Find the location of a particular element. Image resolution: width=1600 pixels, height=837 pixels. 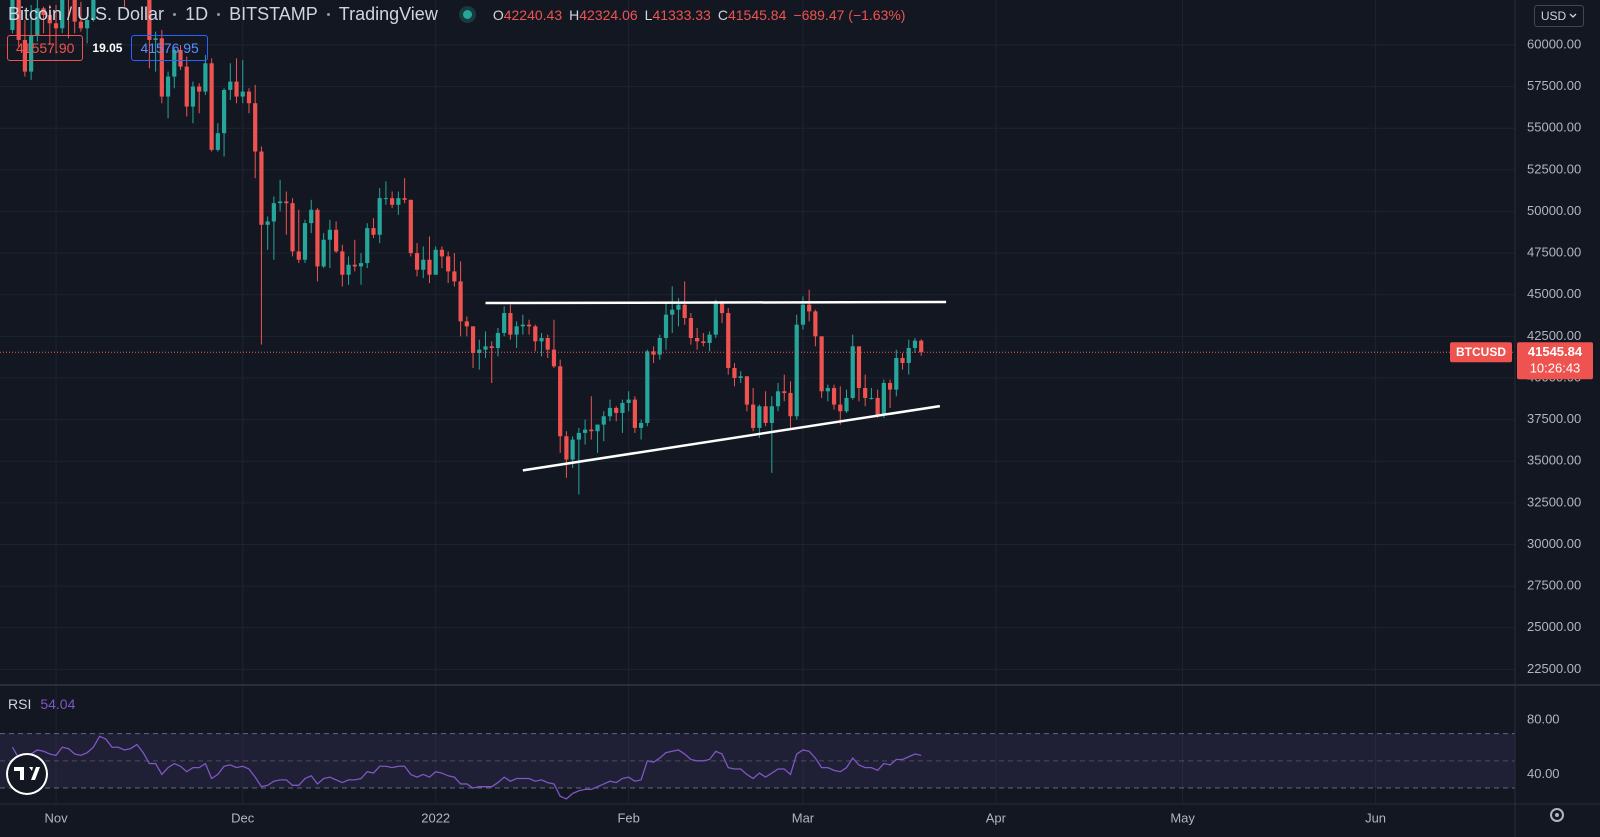

rsi-value: 54.04 is located at coordinates (58, 704).